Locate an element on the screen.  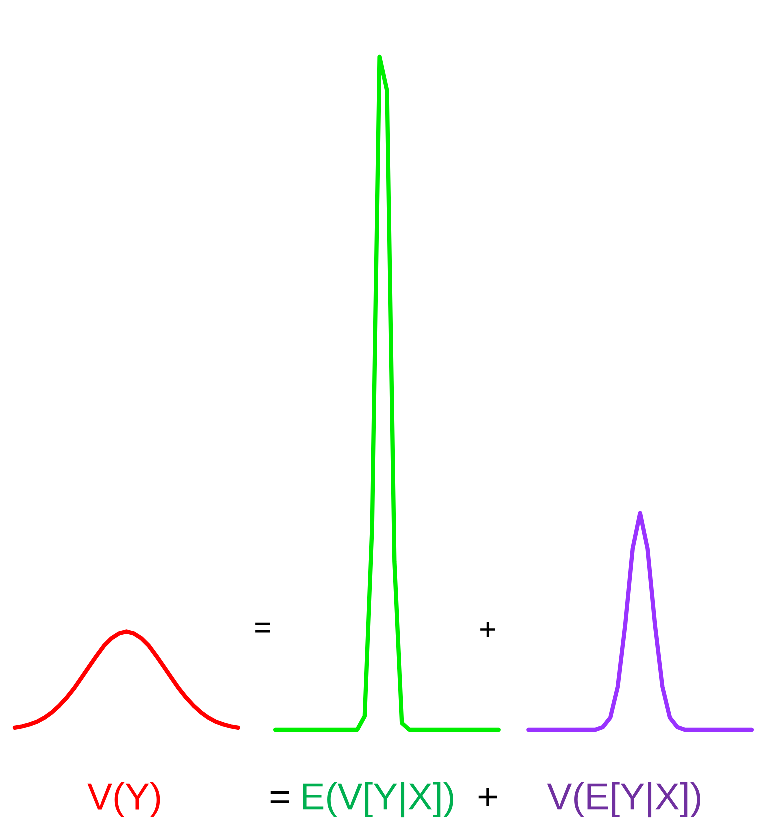
text: E(V[Y|X]) is located at coordinates (378, 800).